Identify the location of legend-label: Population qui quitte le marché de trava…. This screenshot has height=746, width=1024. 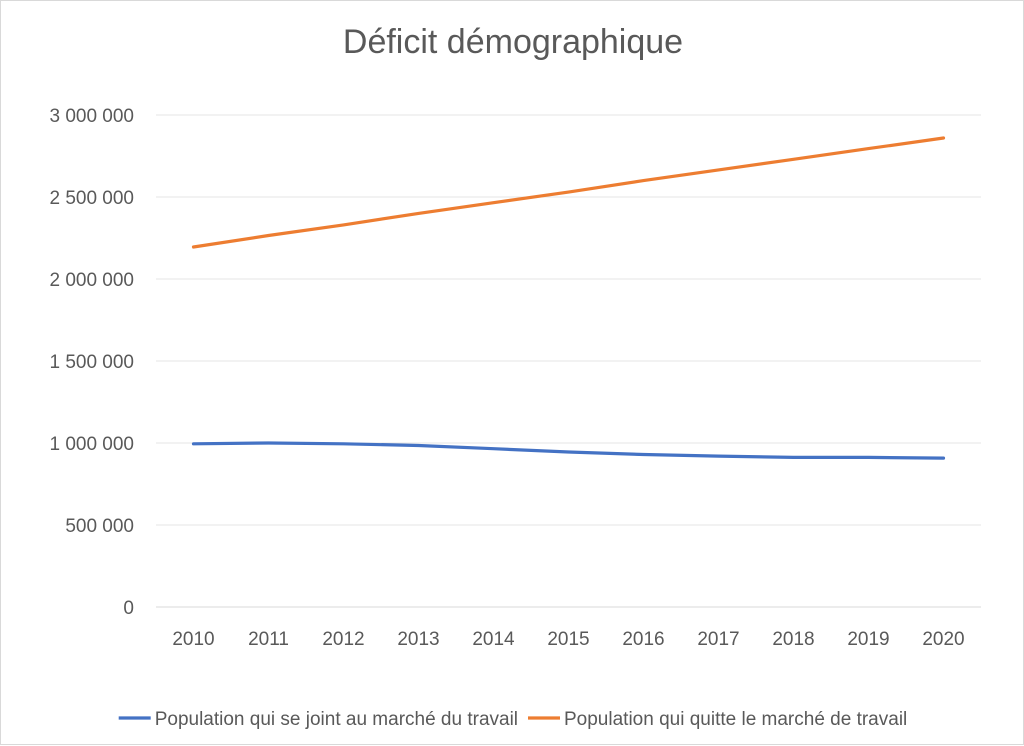
(735, 719).